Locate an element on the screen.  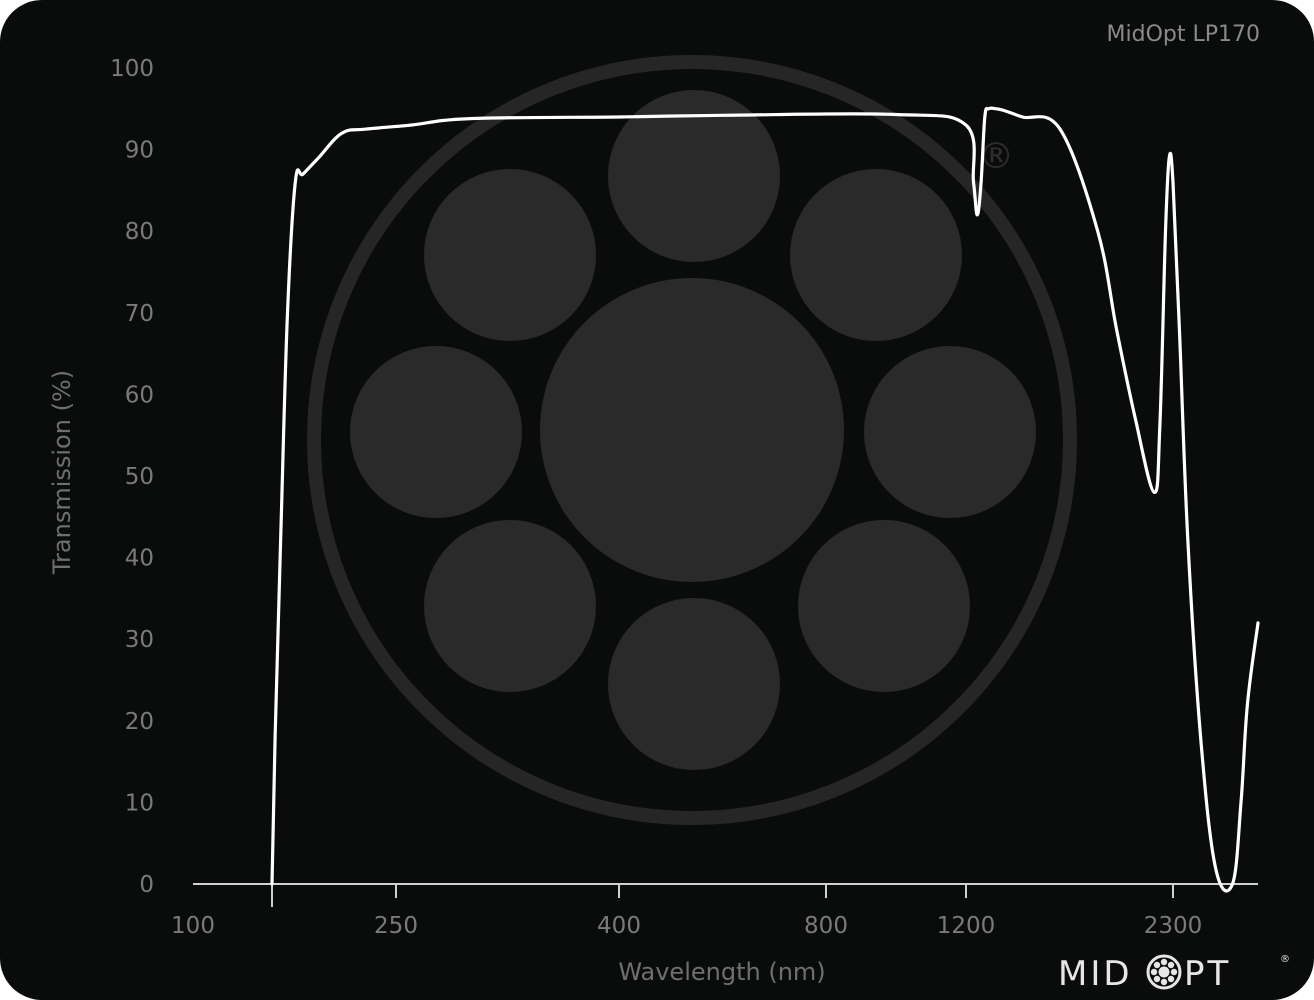
x-tick-label: 2300 is located at coordinates (1173, 926).